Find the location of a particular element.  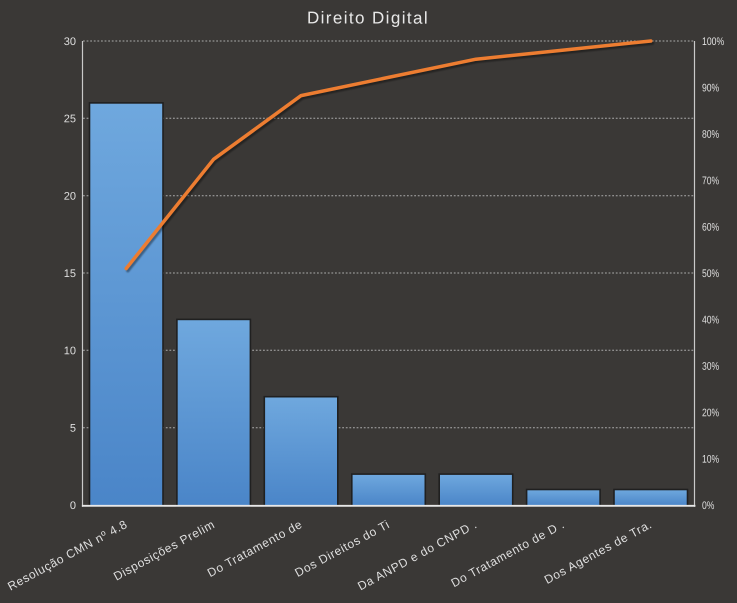

svg-text: 80% is located at coordinates (710, 135).